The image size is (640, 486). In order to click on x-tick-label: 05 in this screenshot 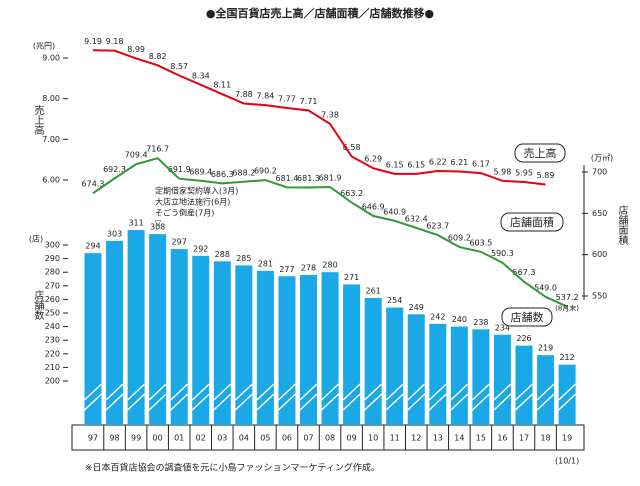, I will do `click(265, 438)`.